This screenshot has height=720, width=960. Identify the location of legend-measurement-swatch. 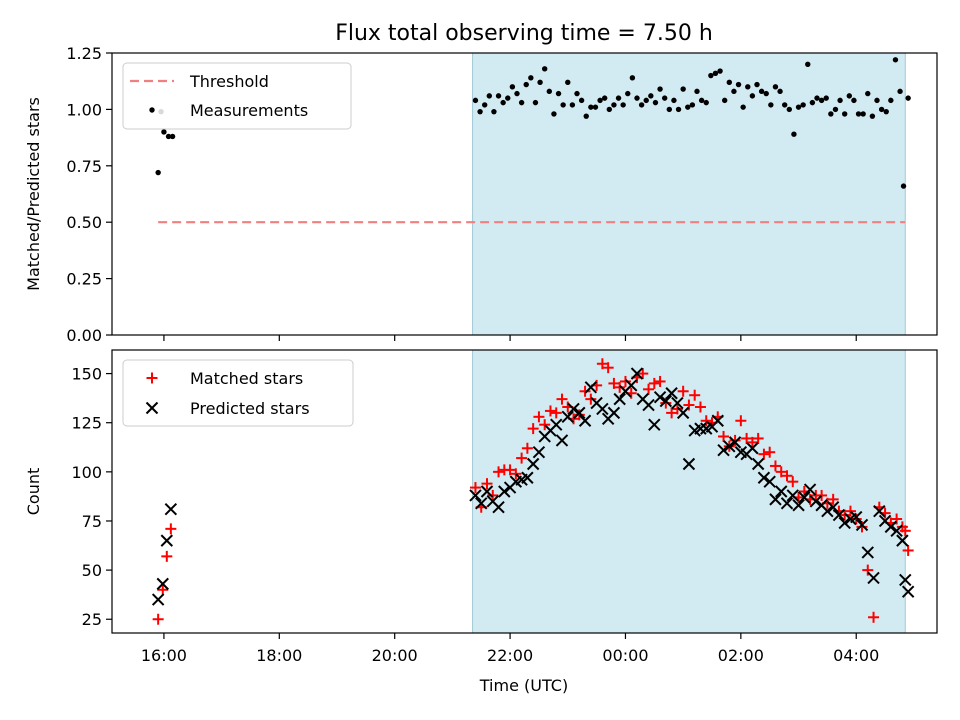
(152, 110).